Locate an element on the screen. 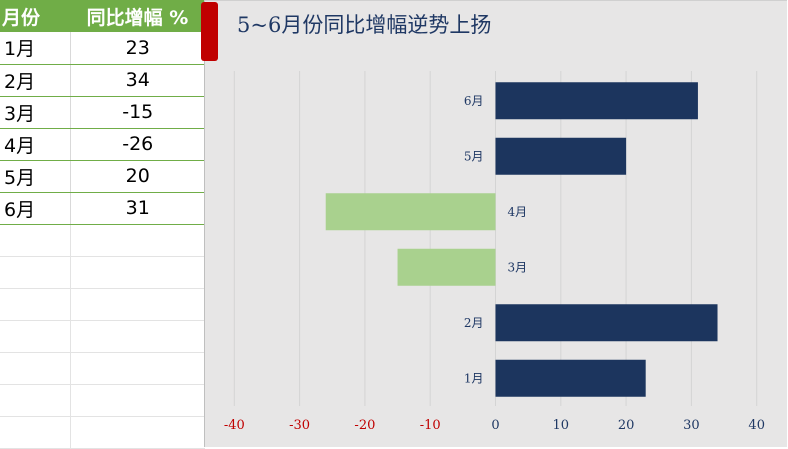 The height and width of the screenshot is (449, 788). x-tick-label: 40 is located at coordinates (756, 425).